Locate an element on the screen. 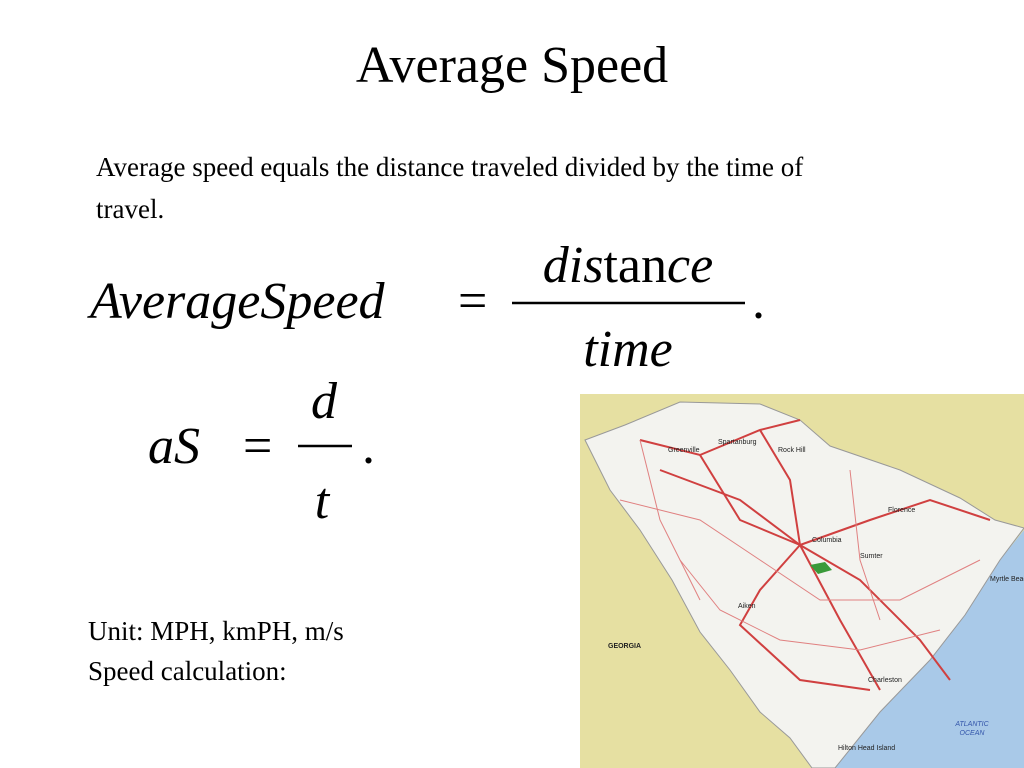 Image resolution: width=1024 pixels, height=768 pixels. minor-roads is located at coordinates (800, 545).